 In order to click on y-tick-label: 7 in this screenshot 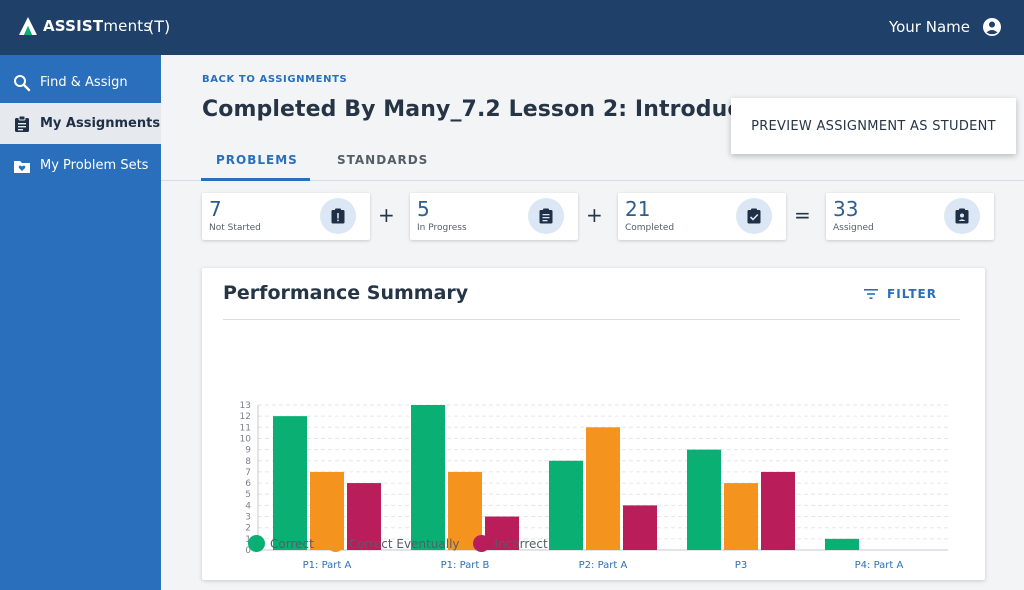, I will do `click(248, 473)`.